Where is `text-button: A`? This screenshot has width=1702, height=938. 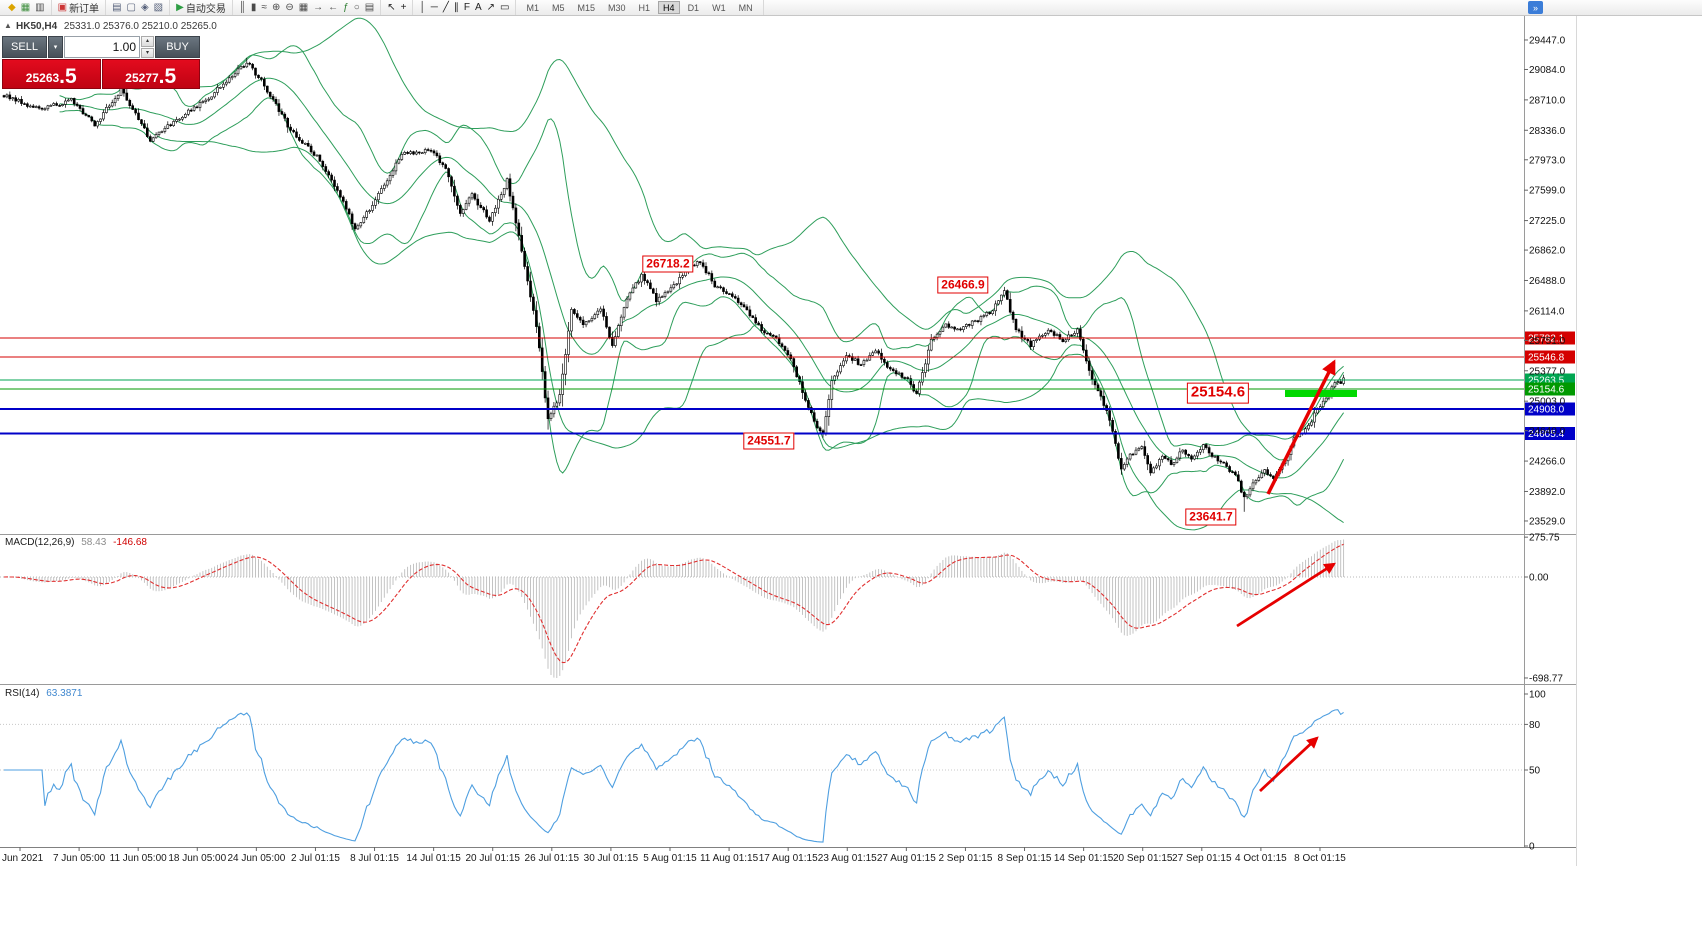
text-button: A is located at coordinates (478, 8).